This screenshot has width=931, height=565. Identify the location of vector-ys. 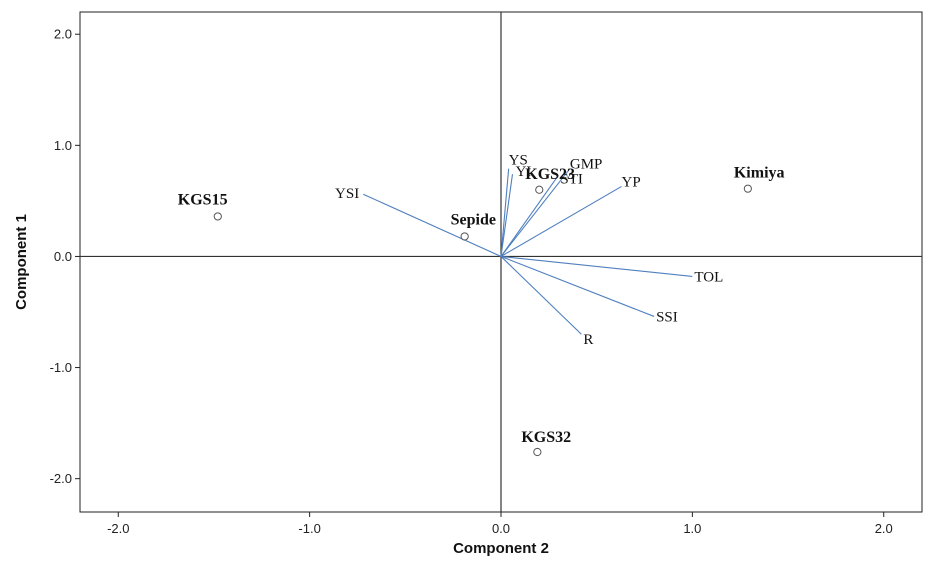
(505, 212).